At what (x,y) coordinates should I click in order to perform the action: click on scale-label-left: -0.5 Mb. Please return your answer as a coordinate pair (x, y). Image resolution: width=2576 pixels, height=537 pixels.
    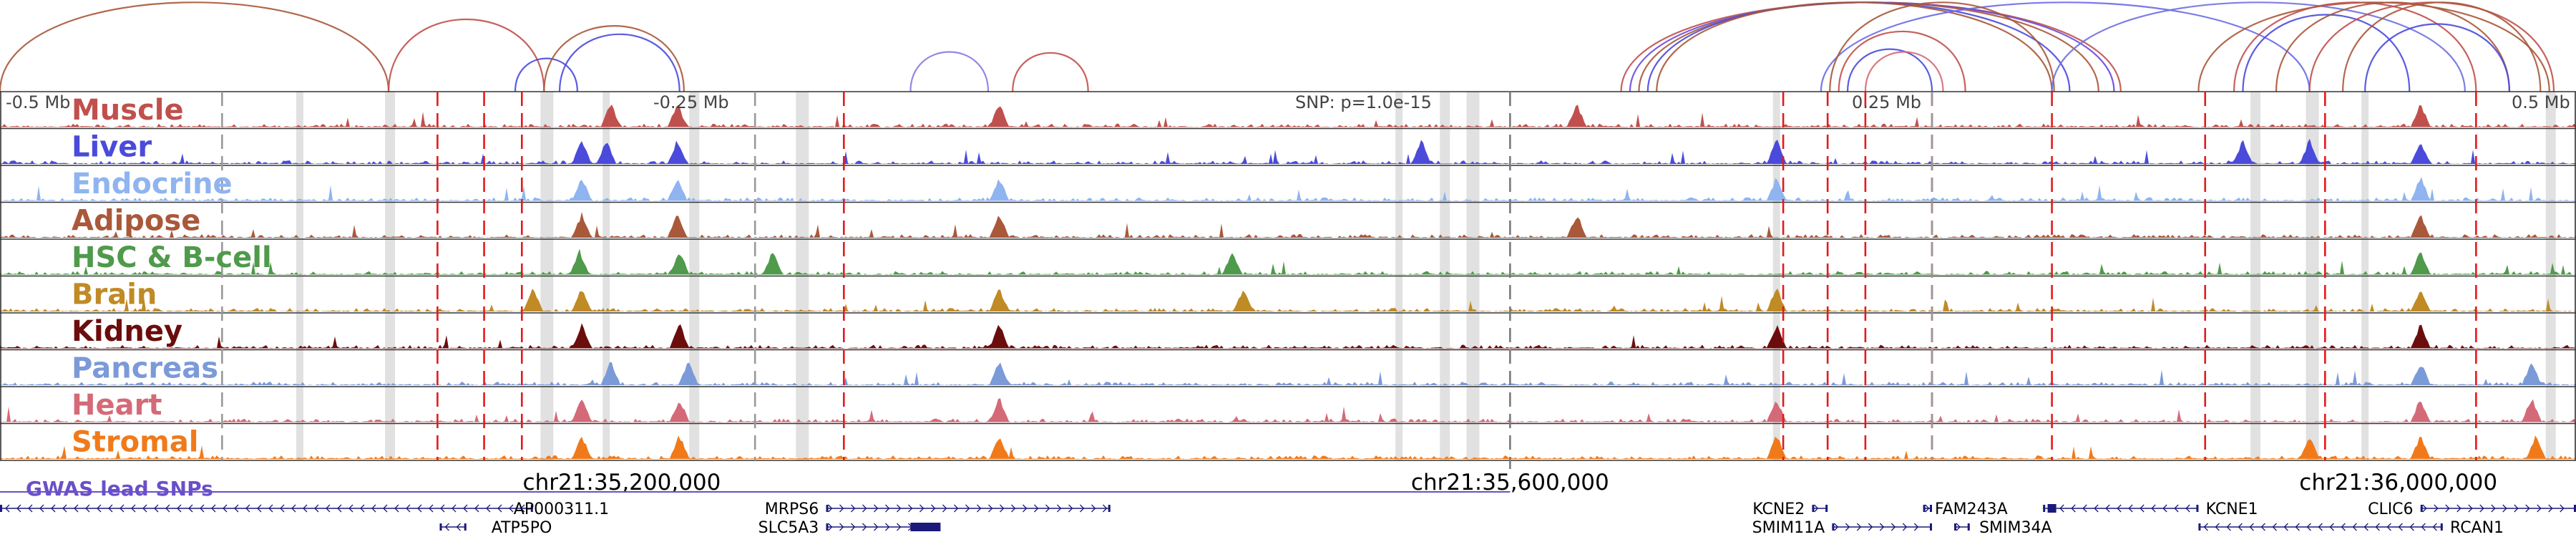
    Looking at the image, I should click on (38, 102).